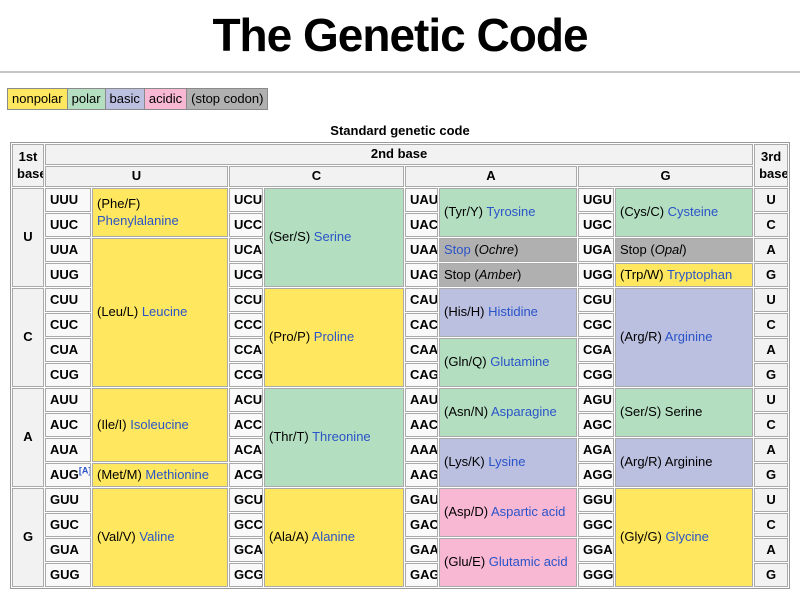 The width and height of the screenshot is (800, 600). Describe the element at coordinates (290, 337) in the screenshot. I see `amino-abbr: (Pro/P)` at that location.